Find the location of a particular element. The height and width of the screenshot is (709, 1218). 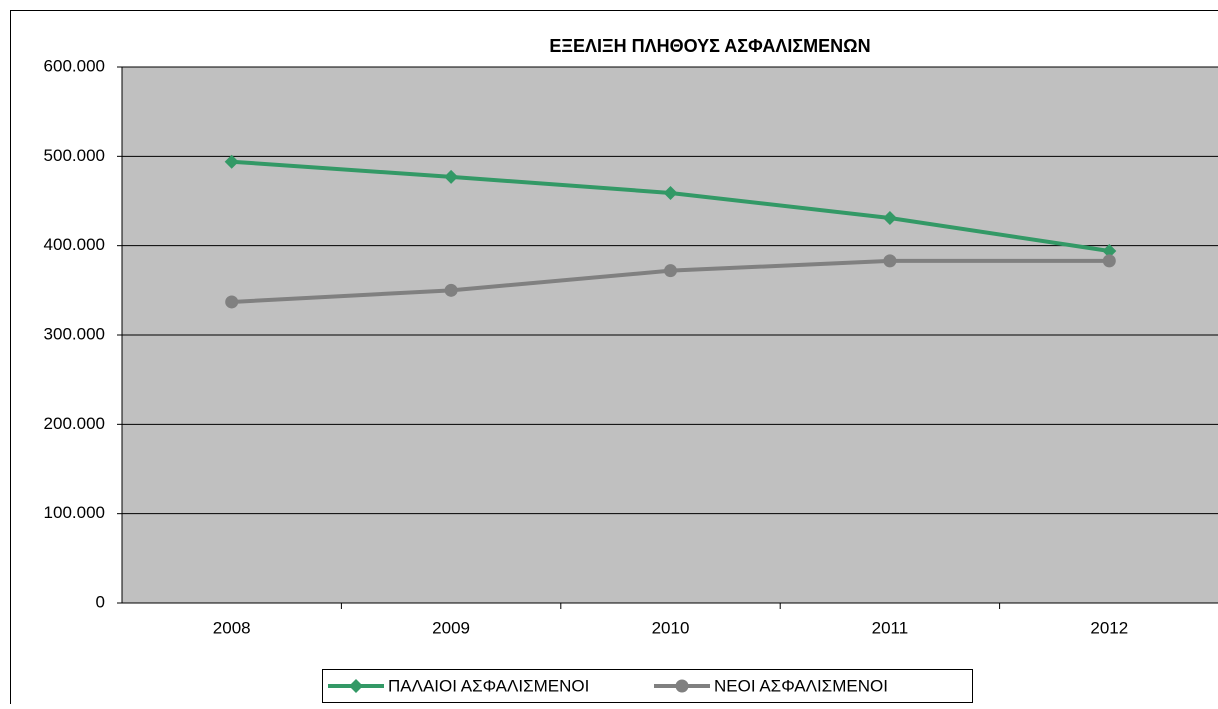

legend-label: ΠΑΛΑΙΟΙ ΑΣΦΑΛΙΣΜΕΝΟΙ is located at coordinates (488, 685).